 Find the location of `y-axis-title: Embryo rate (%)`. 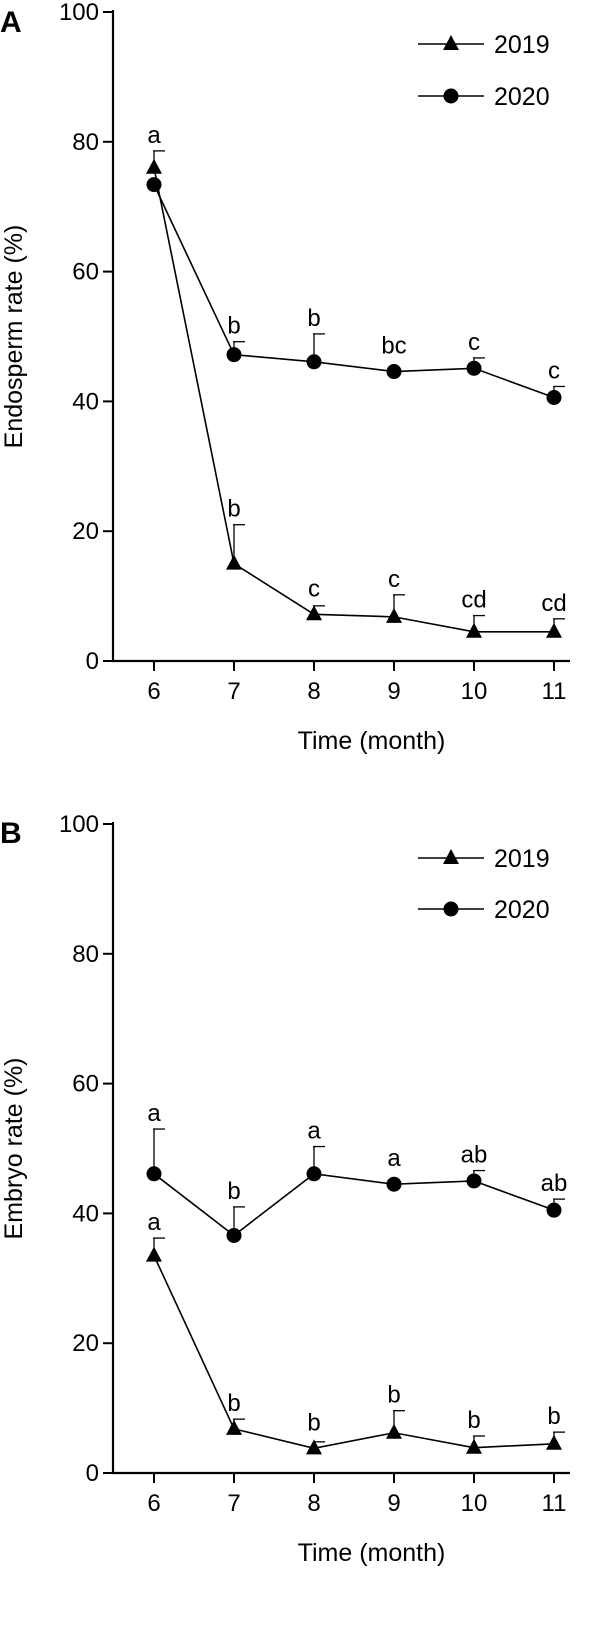

y-axis-title: Embryo rate (%) is located at coordinates (14, 1149).